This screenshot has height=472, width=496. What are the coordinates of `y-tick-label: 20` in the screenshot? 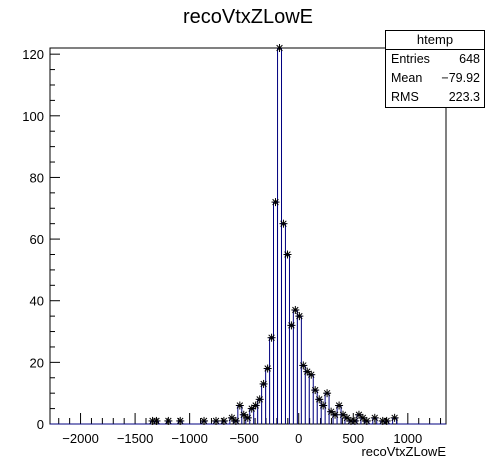 It's located at (37, 362).